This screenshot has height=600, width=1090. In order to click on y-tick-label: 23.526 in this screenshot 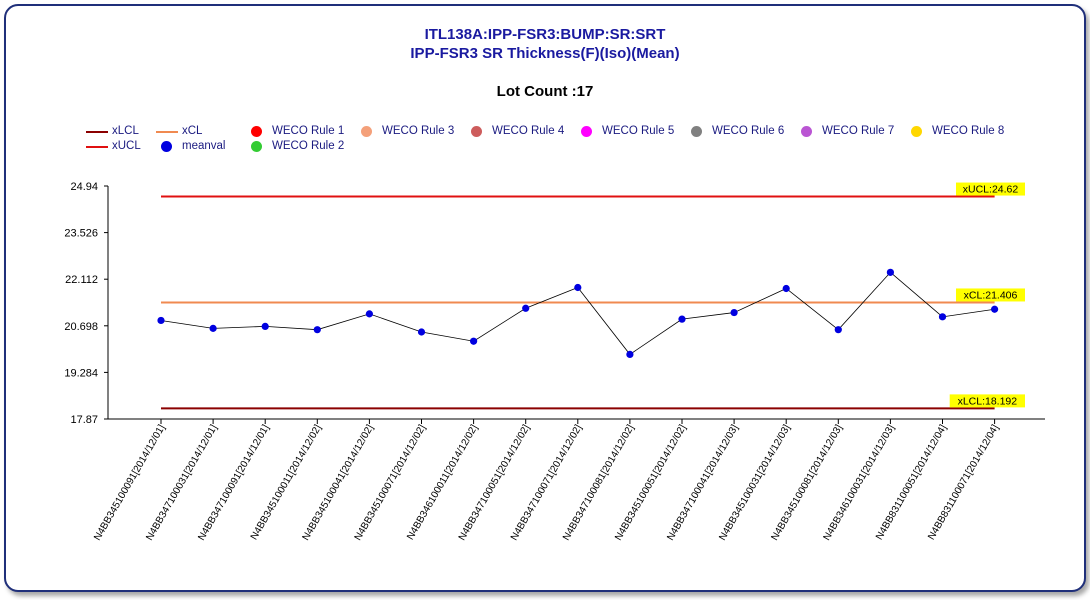, I will do `click(81, 234)`.